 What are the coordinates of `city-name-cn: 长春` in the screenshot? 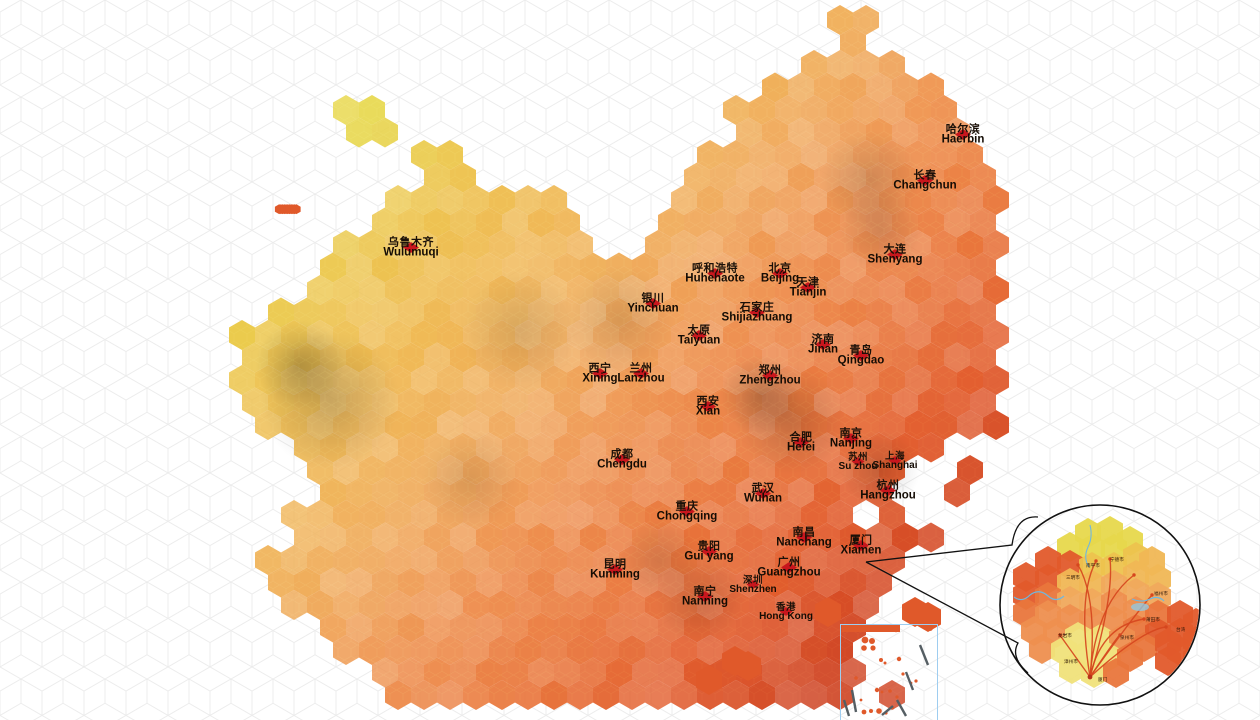 It's located at (925, 175).